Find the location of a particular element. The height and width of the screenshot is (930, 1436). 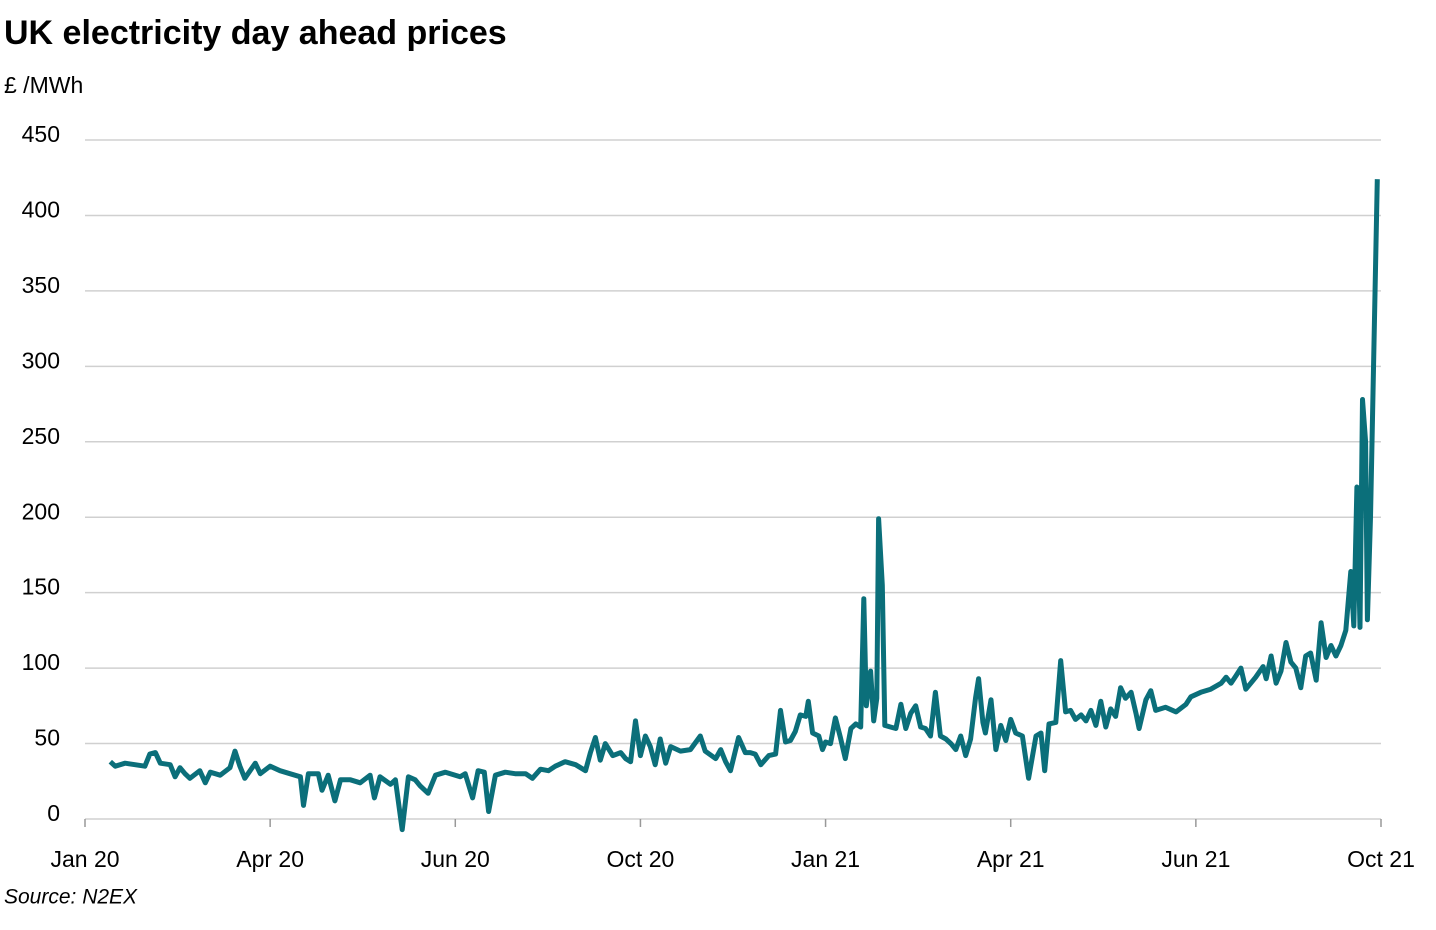

source-note: Source: N2EX is located at coordinates (71, 897).